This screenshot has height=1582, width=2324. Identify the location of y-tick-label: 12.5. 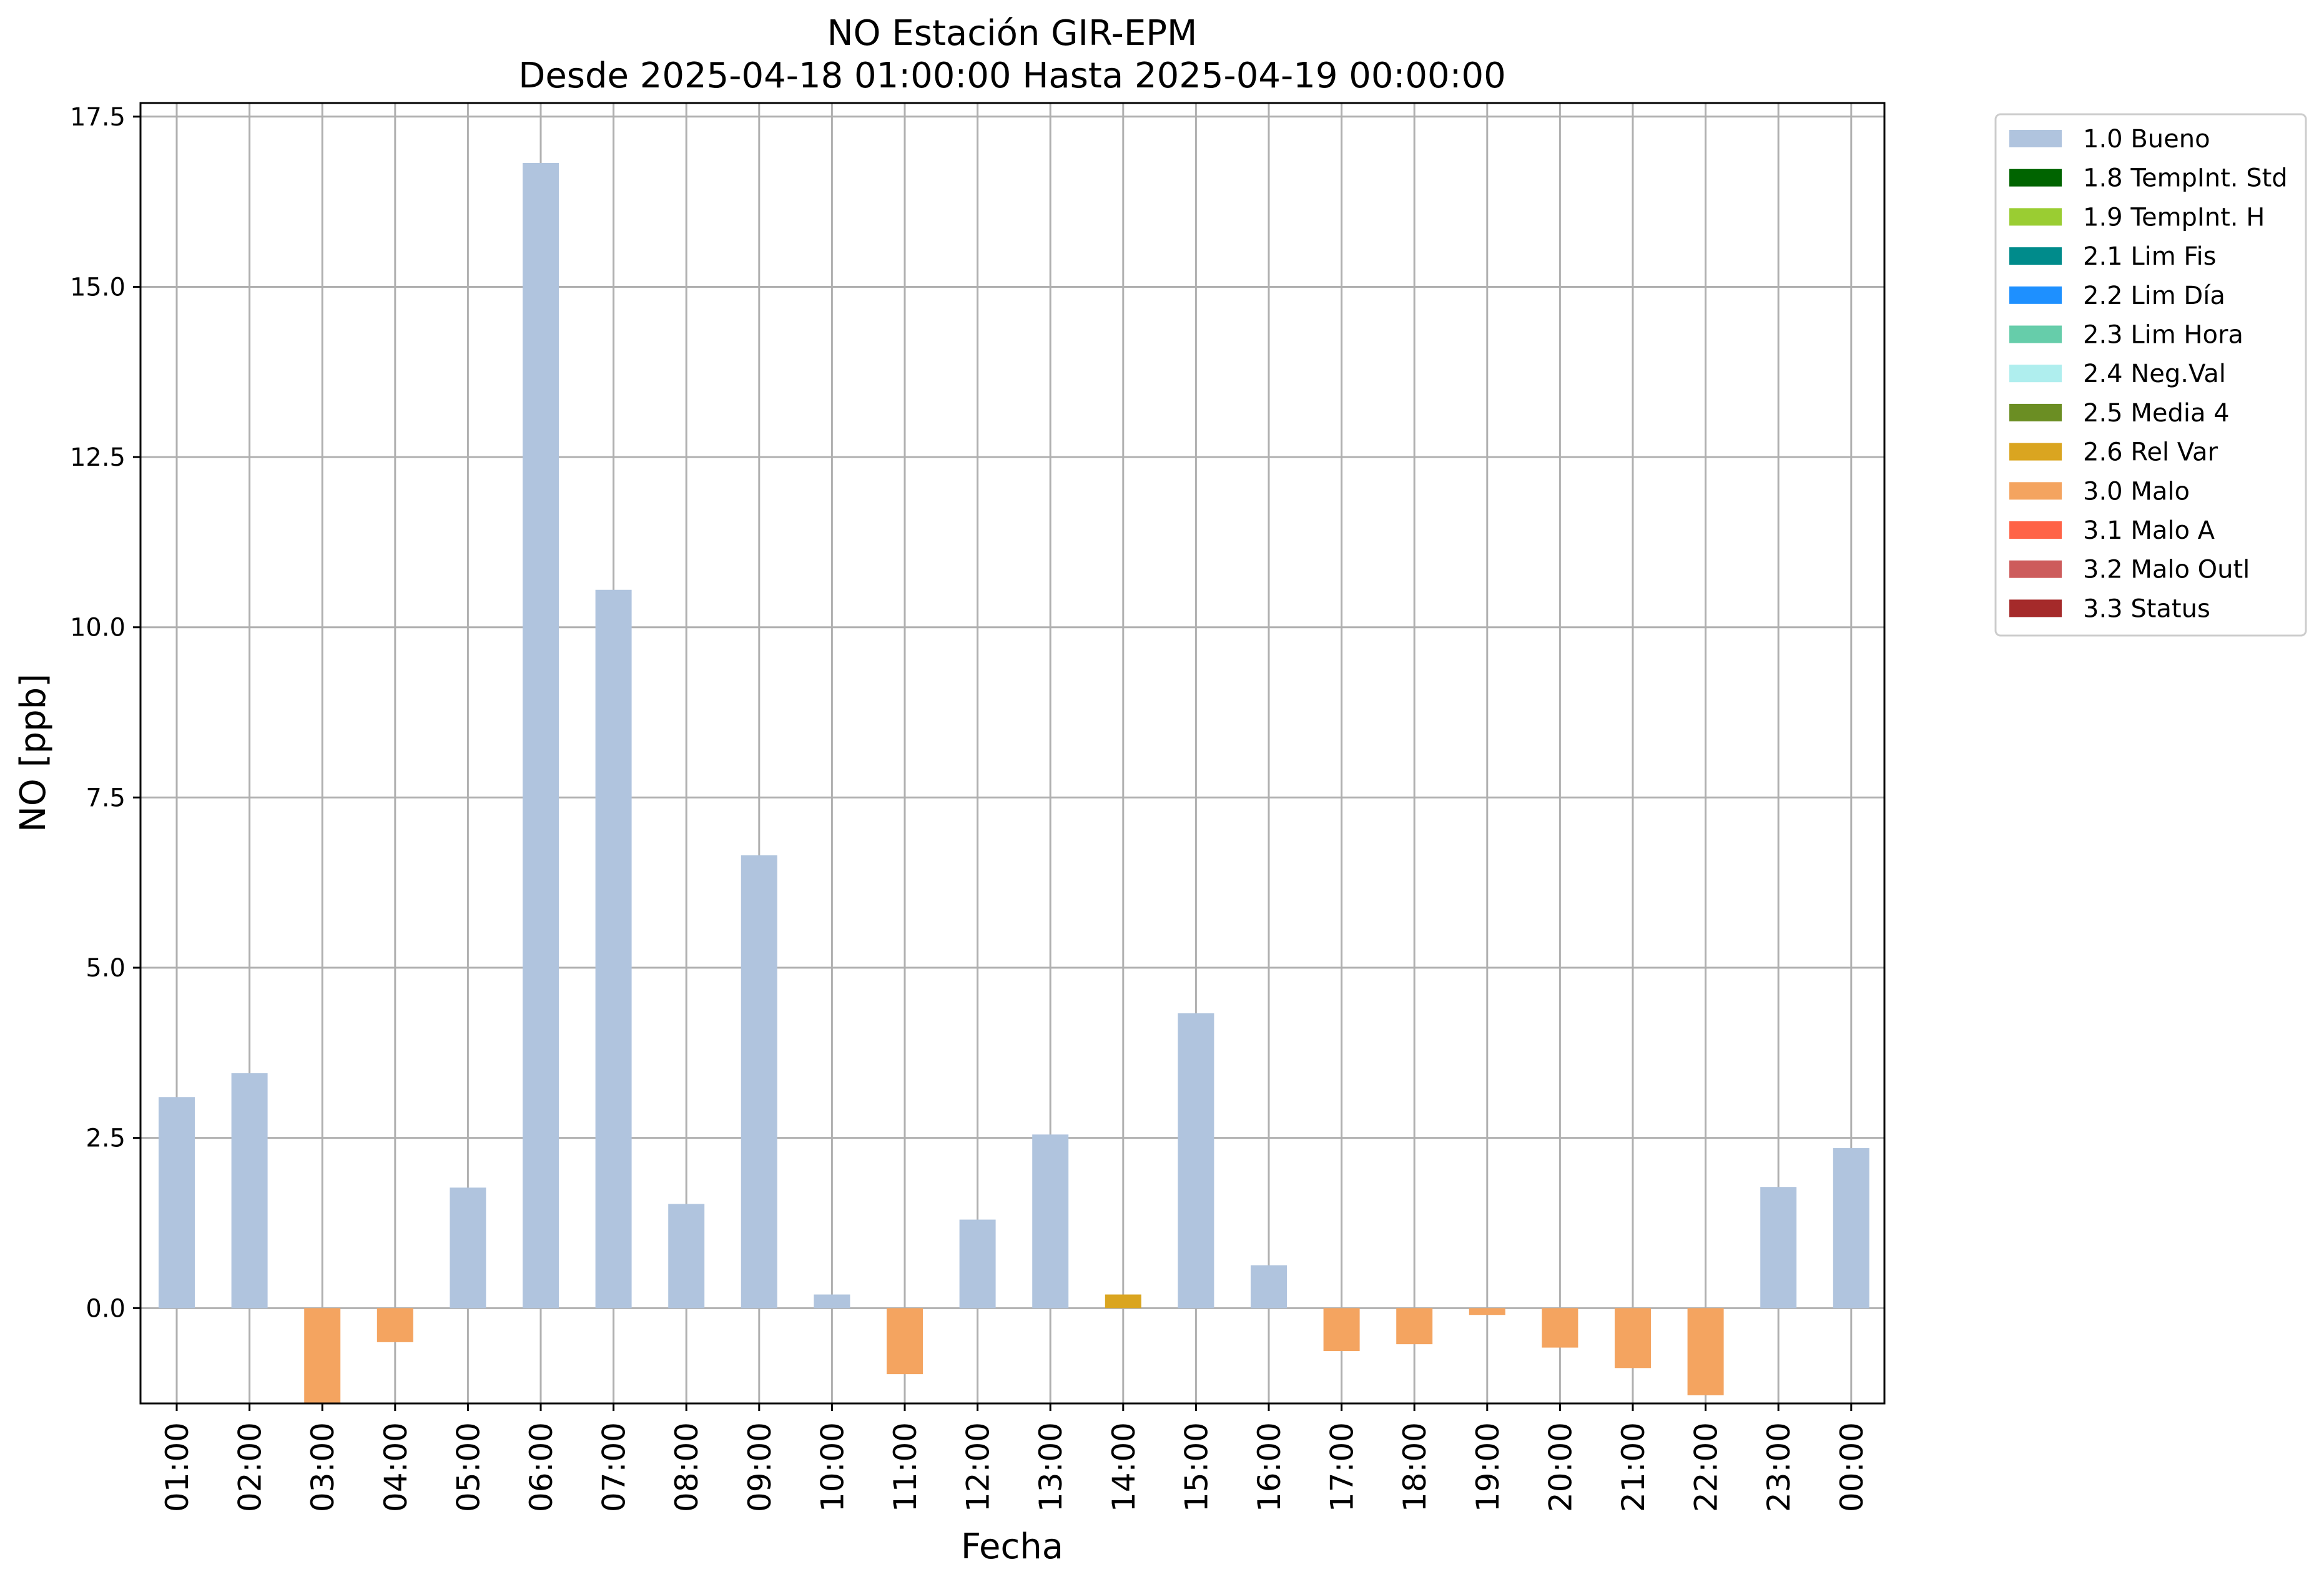
(98, 457).